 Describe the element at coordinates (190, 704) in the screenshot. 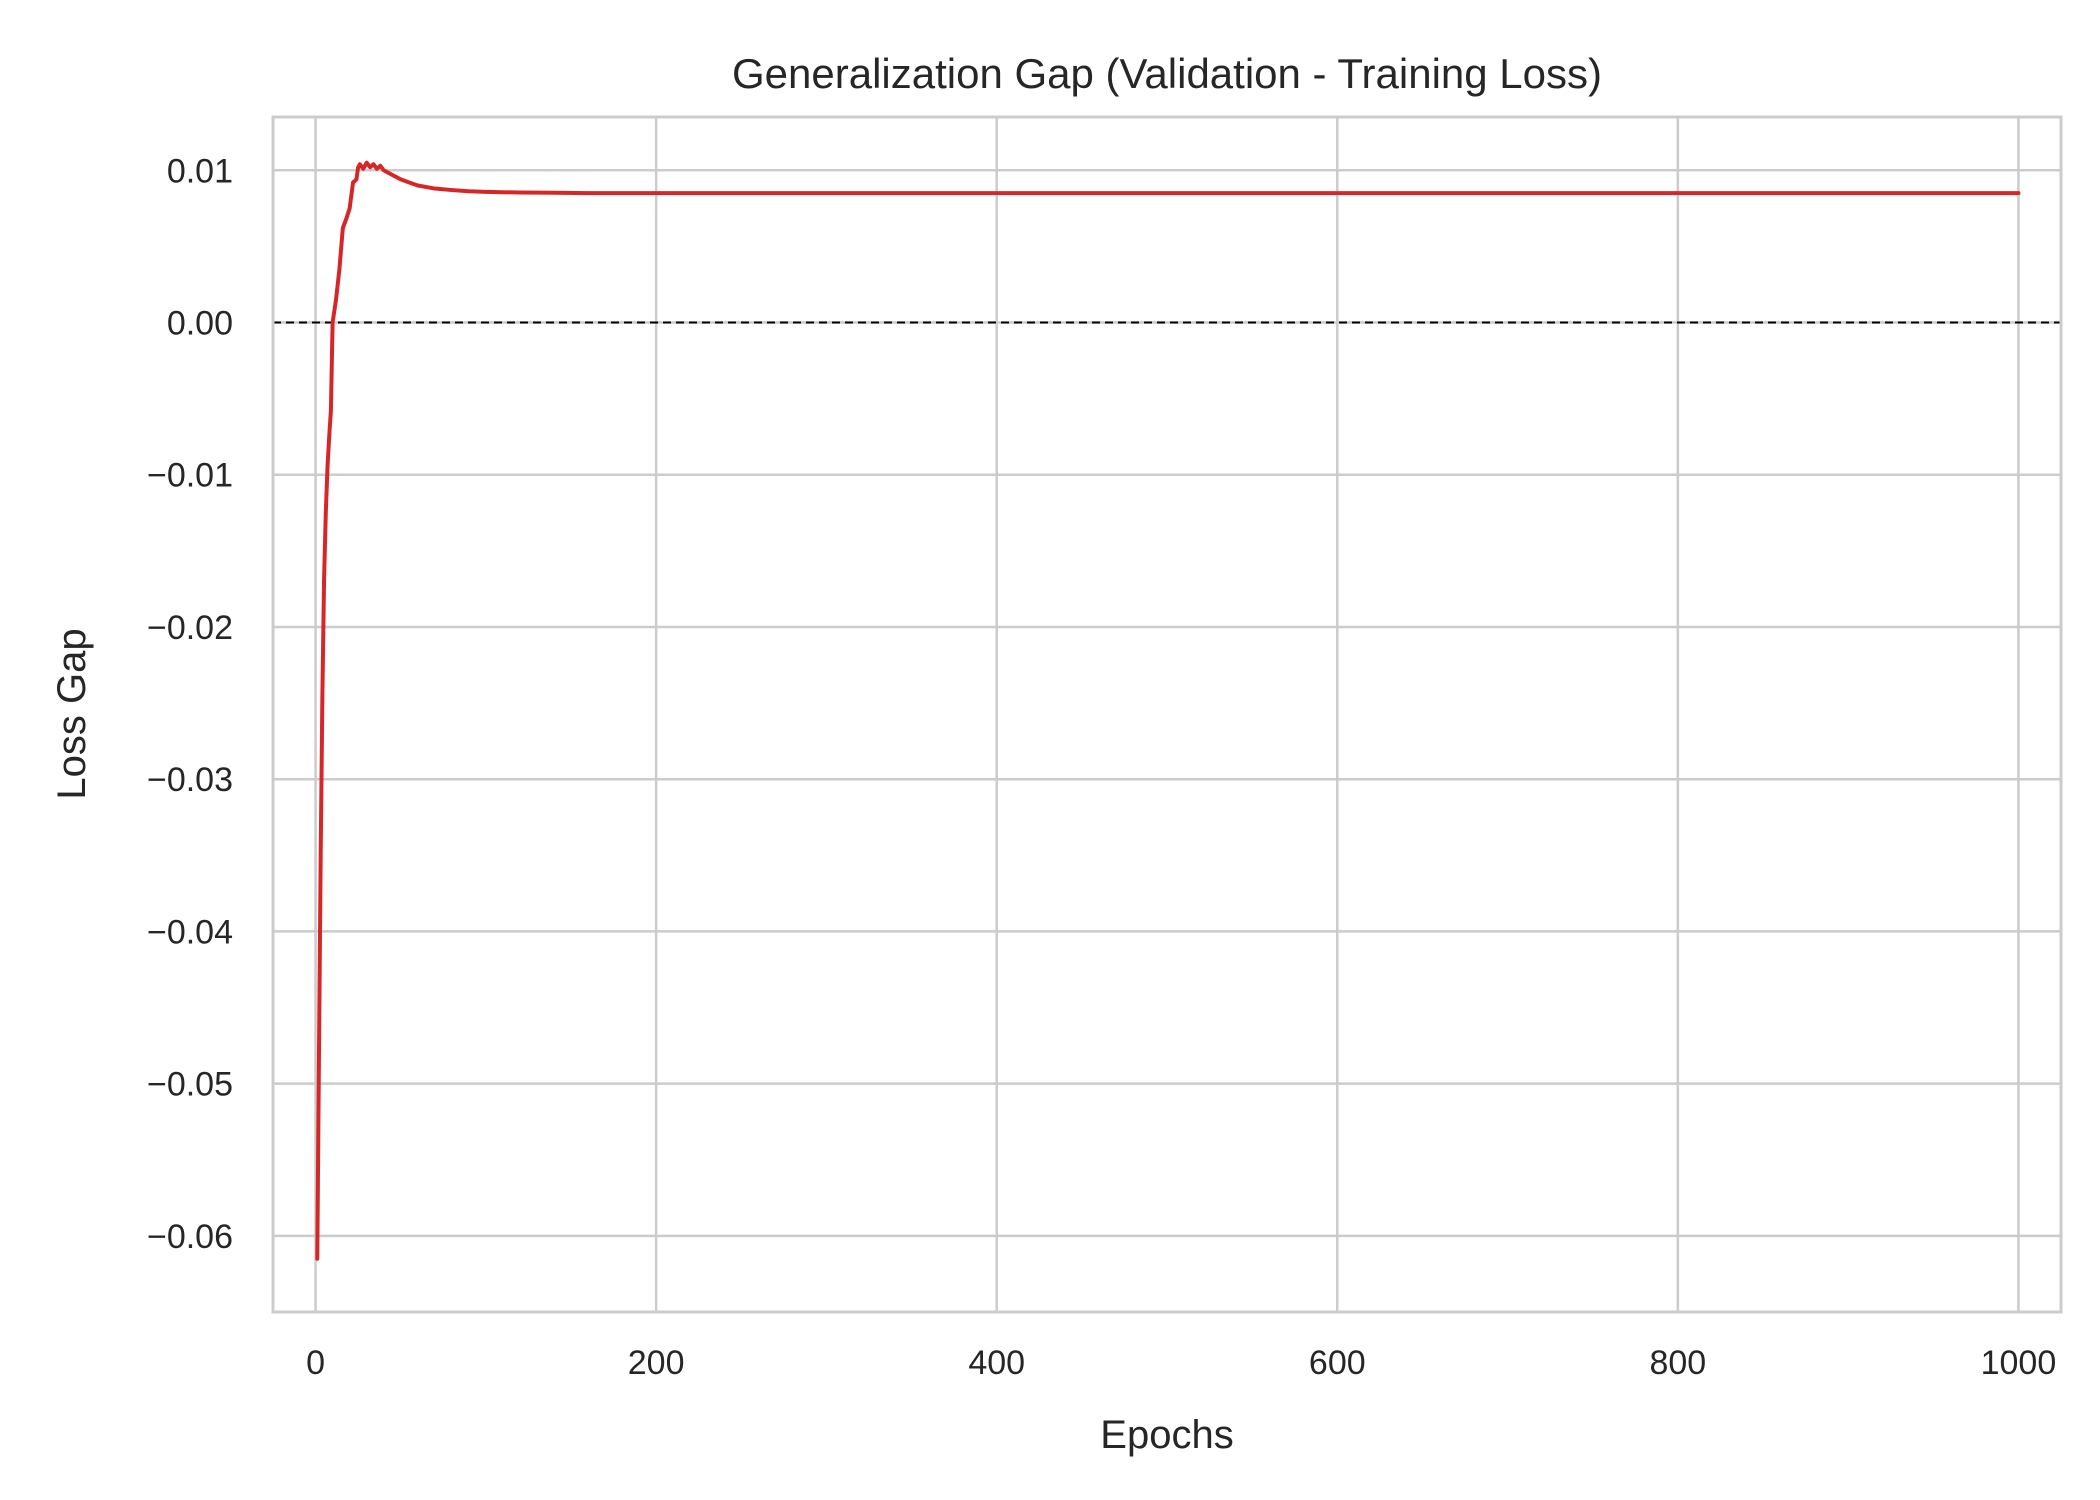

I see `y-axis-ticks: −0.06 −0.05 −0.04 −0.03 −0.02 −0.01 0.00 0.01` at that location.